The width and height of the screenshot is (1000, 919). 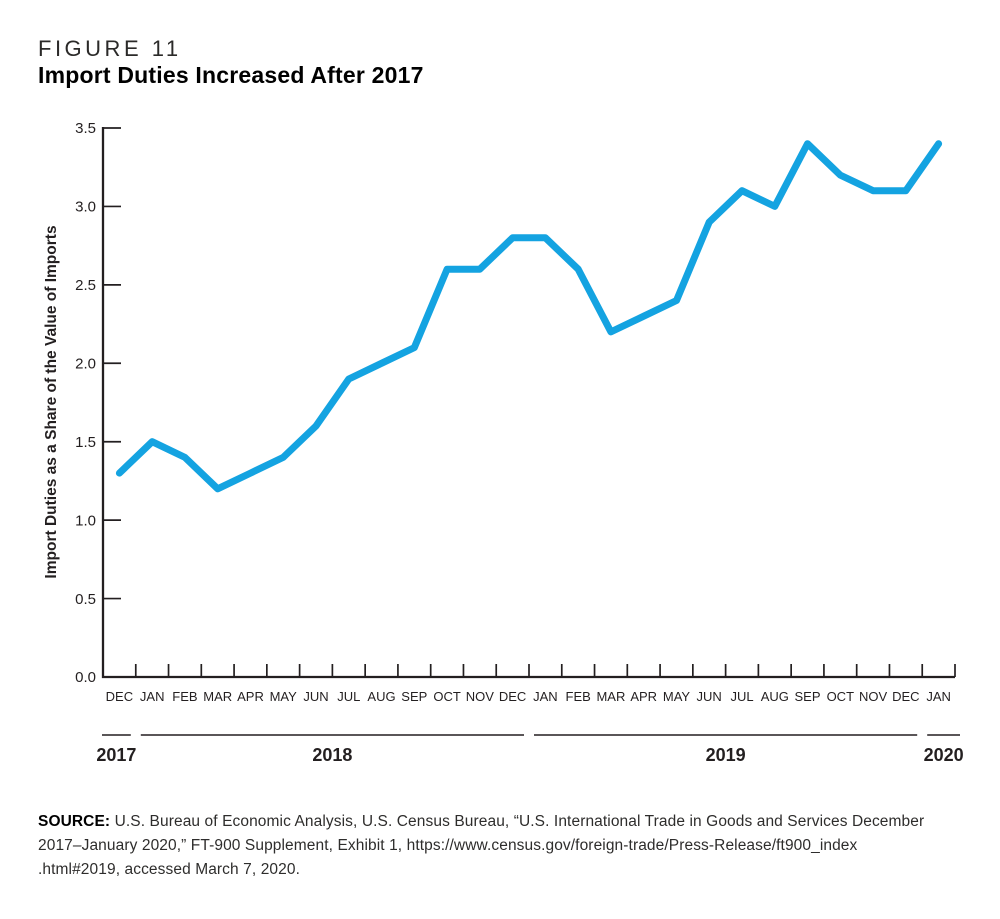 I want to click on y-tick-label: 3.5, so click(x=85, y=128).